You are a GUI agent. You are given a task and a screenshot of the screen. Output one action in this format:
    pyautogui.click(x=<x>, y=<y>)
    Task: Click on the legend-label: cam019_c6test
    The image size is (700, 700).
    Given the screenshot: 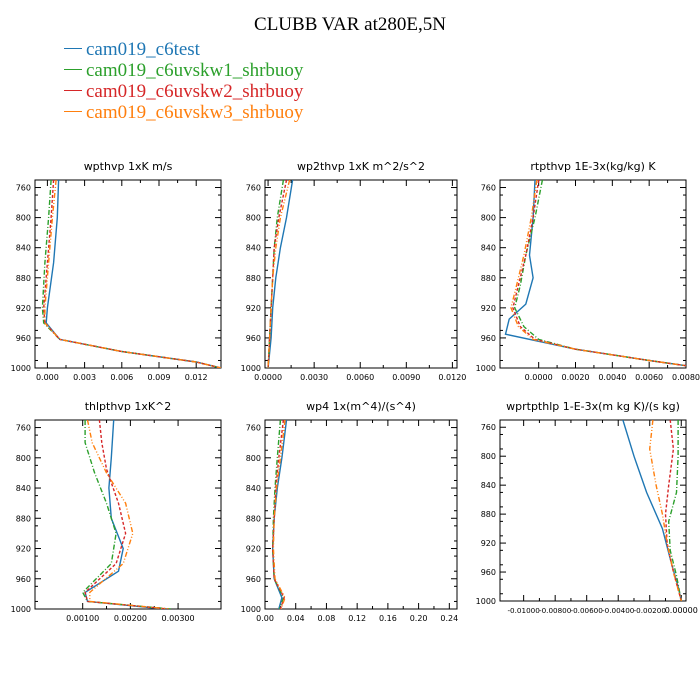 What is the action you would take?
    pyautogui.click(x=143, y=49)
    